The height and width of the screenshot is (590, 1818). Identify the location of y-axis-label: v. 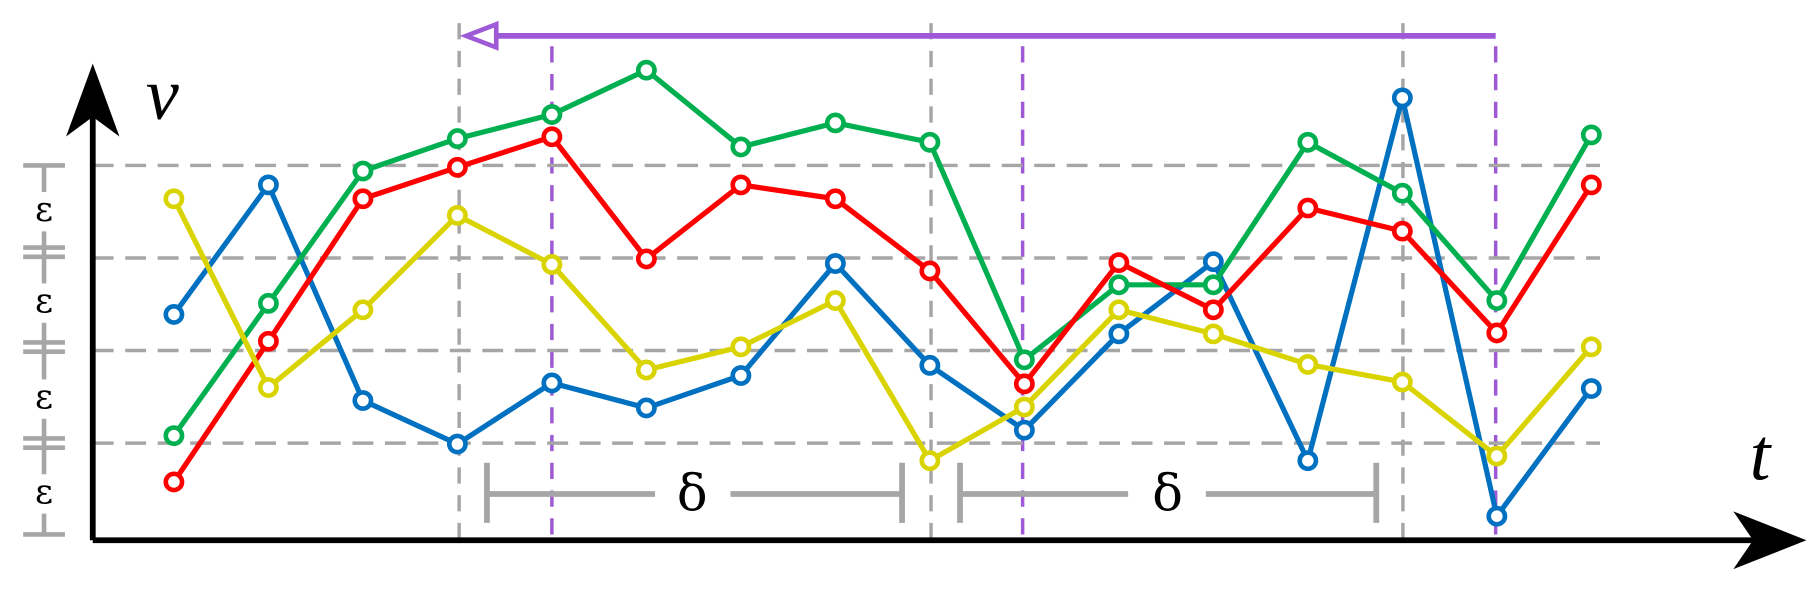
(162, 95).